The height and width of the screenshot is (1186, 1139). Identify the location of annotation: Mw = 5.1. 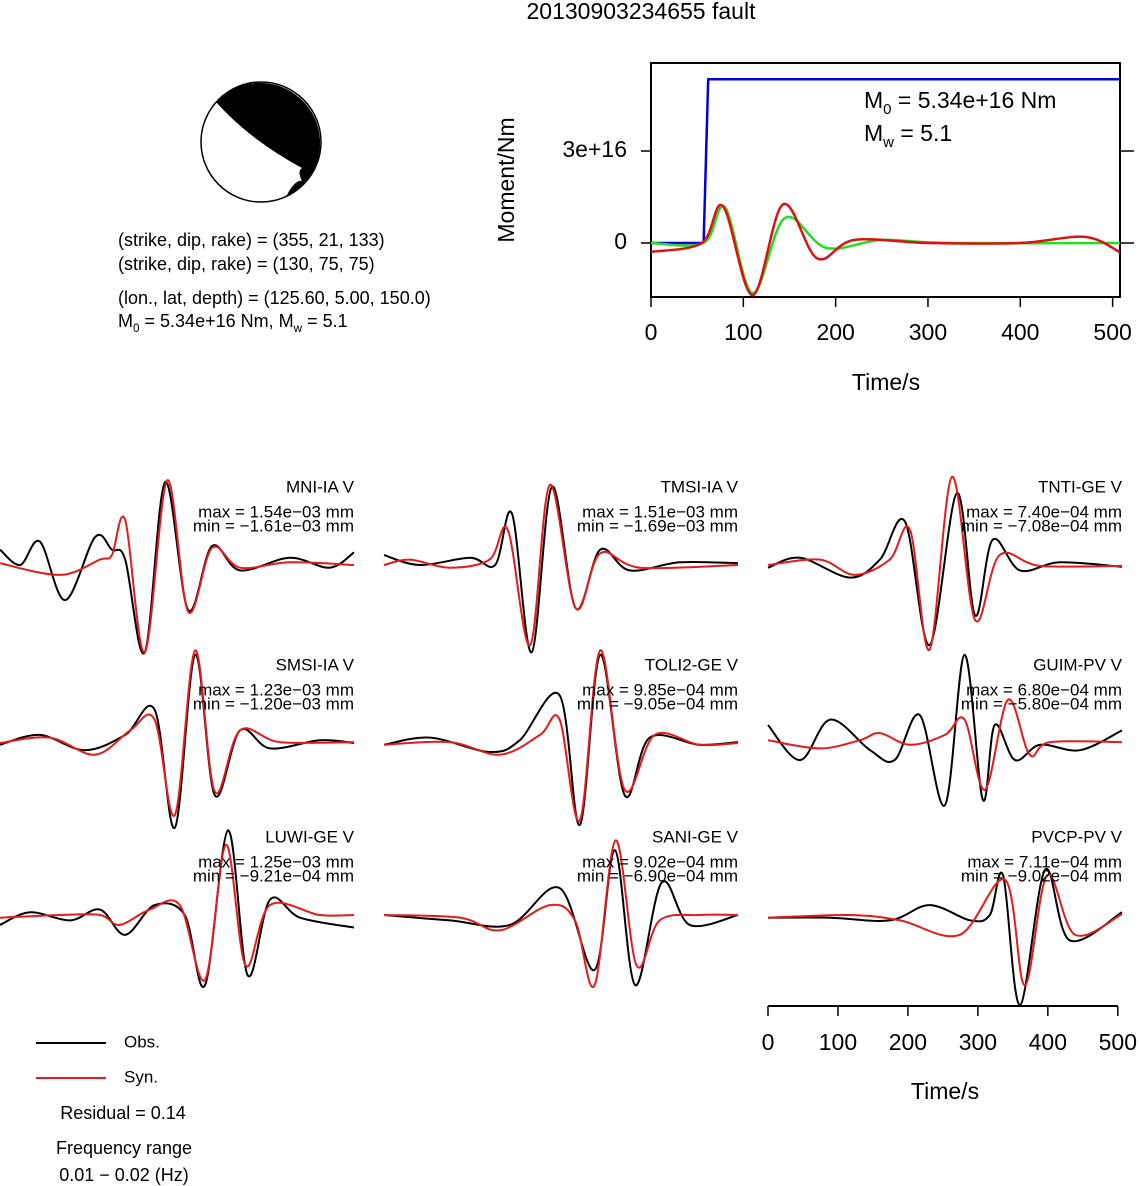
(908, 135).